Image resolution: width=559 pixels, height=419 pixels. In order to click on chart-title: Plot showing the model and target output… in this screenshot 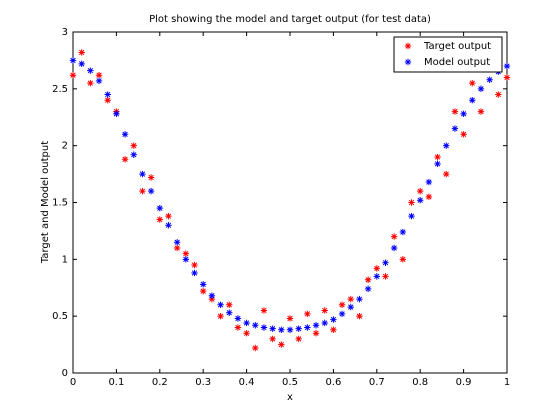, I will do `click(290, 19)`.